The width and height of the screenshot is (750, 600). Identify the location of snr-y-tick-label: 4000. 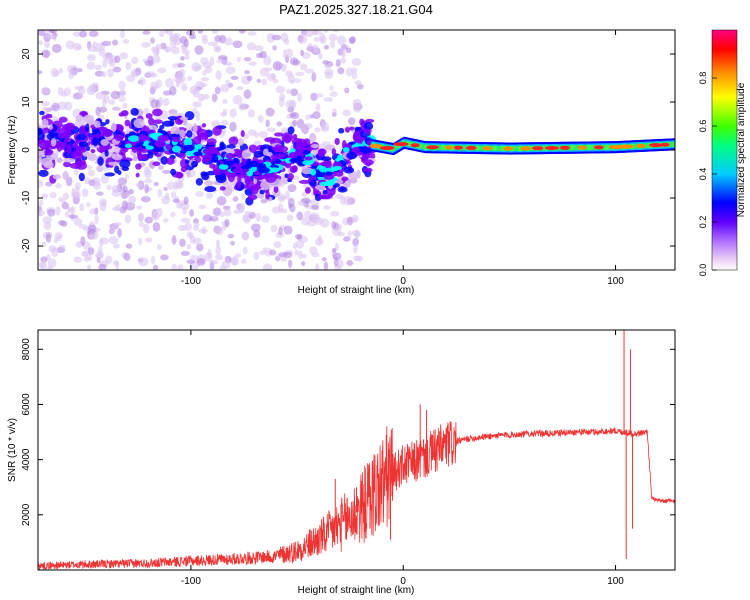
(26, 459).